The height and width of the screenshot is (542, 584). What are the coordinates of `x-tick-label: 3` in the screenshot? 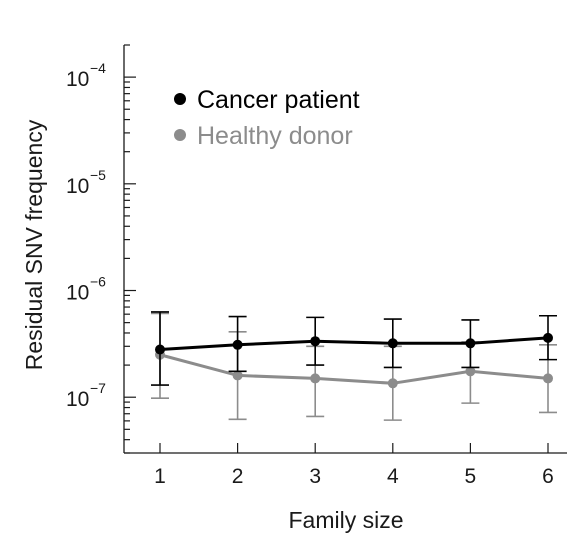 It's located at (315, 476).